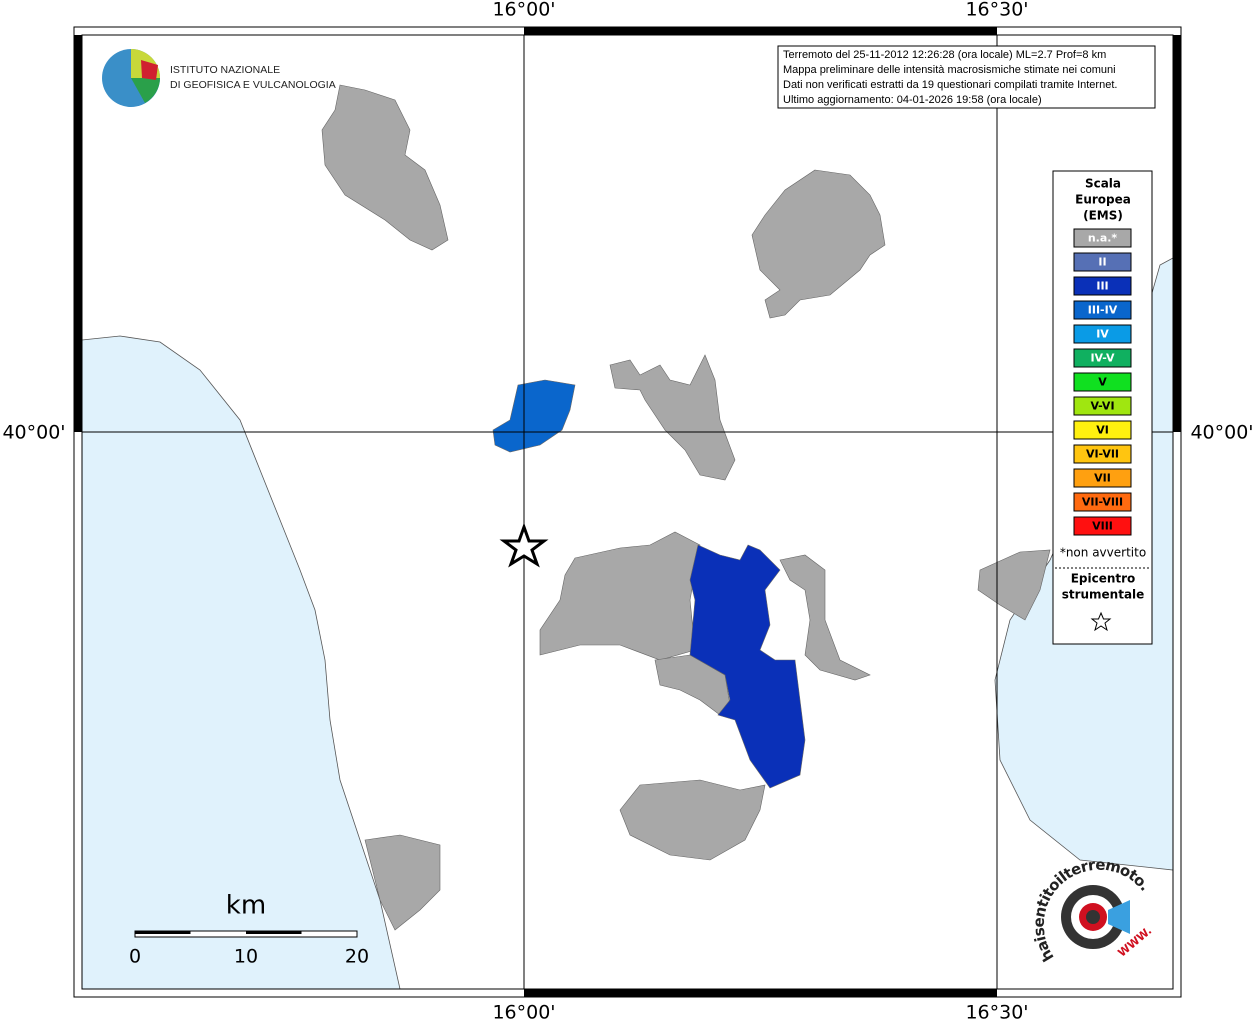 The width and height of the screenshot is (1255, 1028). What do you see at coordinates (357, 957) in the screenshot?
I see `scale-label: 20` at bounding box center [357, 957].